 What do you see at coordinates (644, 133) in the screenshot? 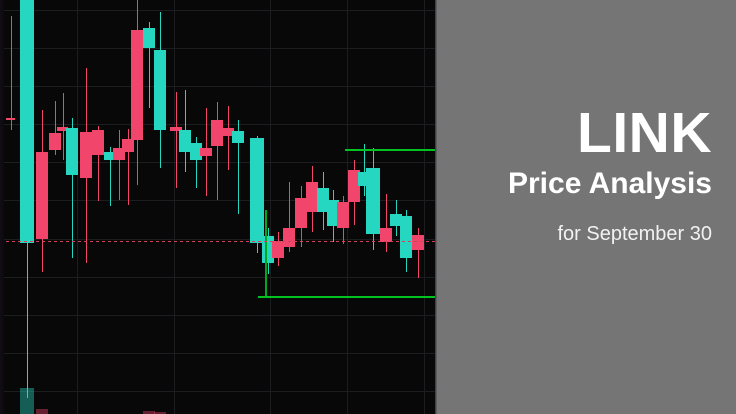
I see `page-title: LINK` at bounding box center [644, 133].